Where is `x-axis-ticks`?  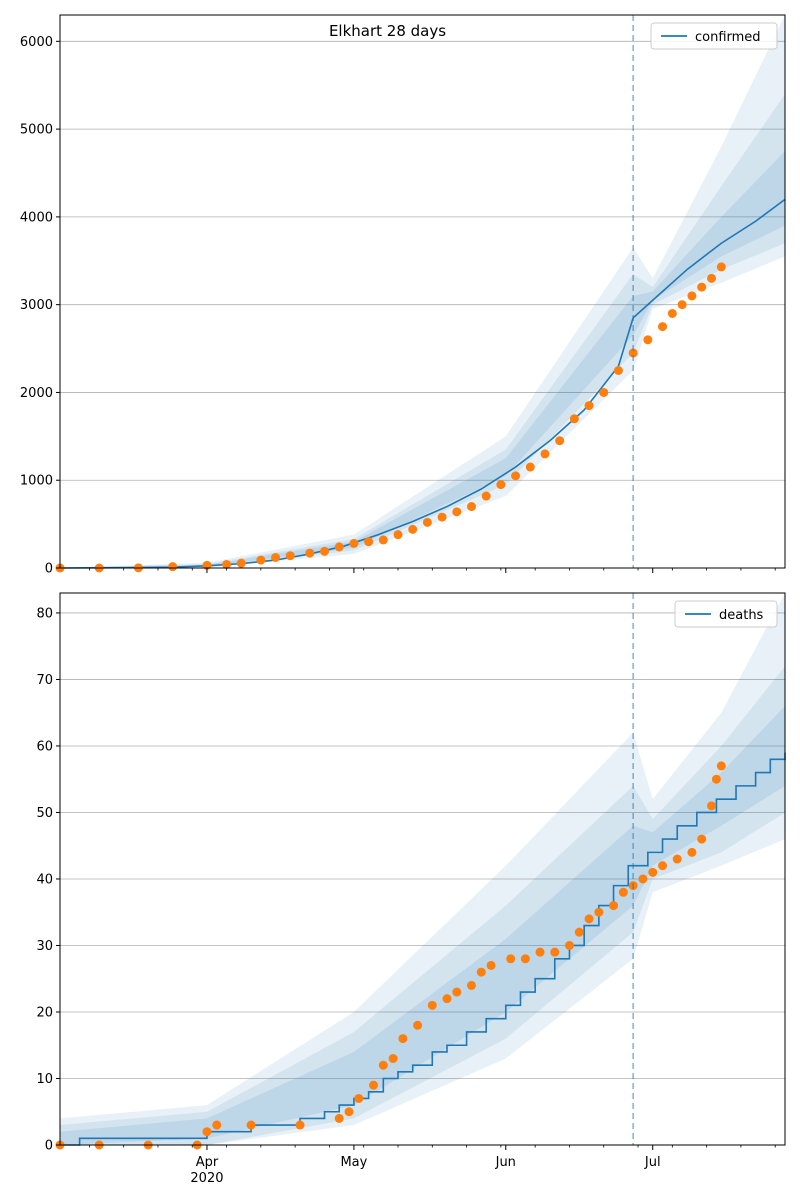
x-axis-ticks is located at coordinates (432, 570).